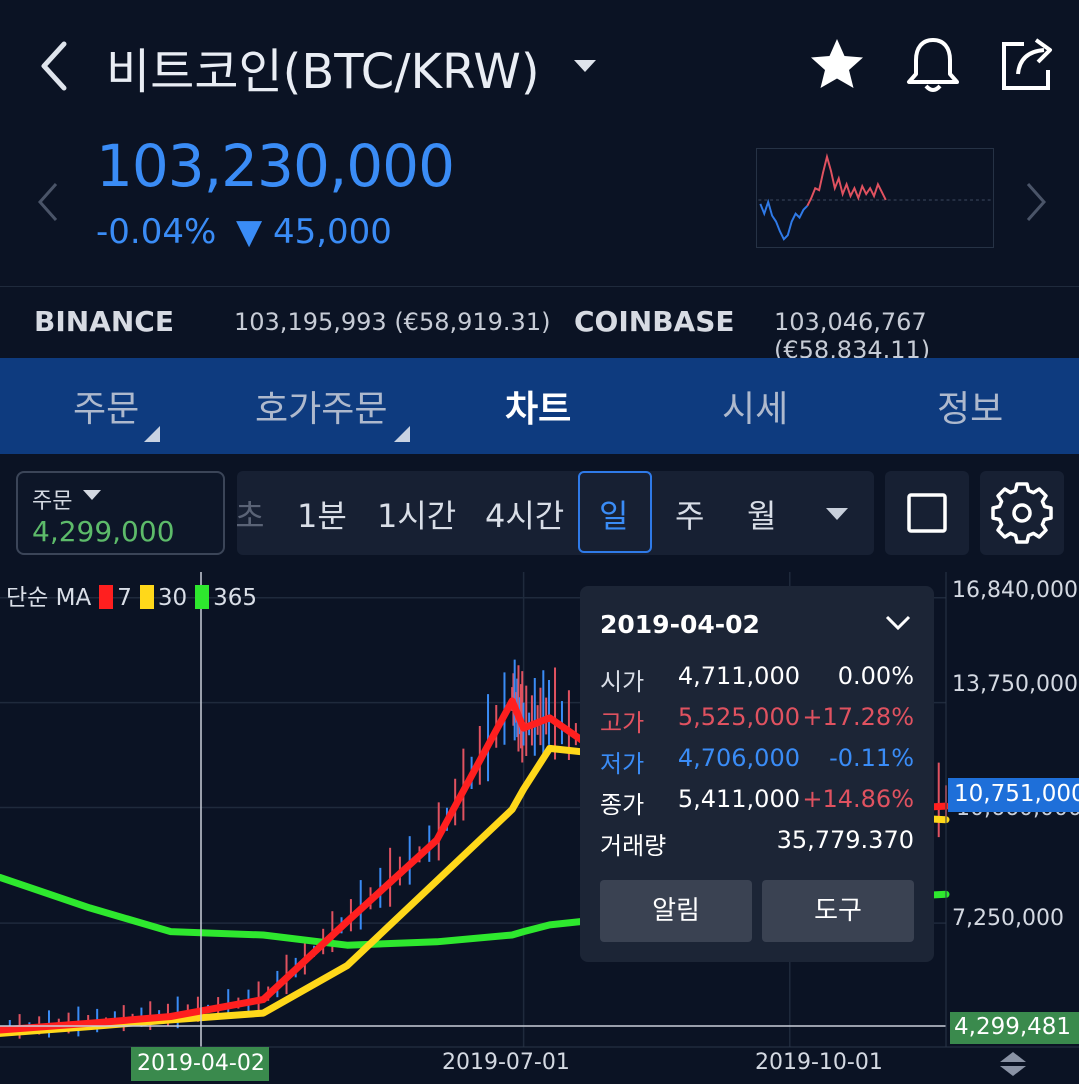 The width and height of the screenshot is (1079, 1084). Describe the element at coordinates (654, 321) in the screenshot. I see `exchange-name: COINBASE` at that location.